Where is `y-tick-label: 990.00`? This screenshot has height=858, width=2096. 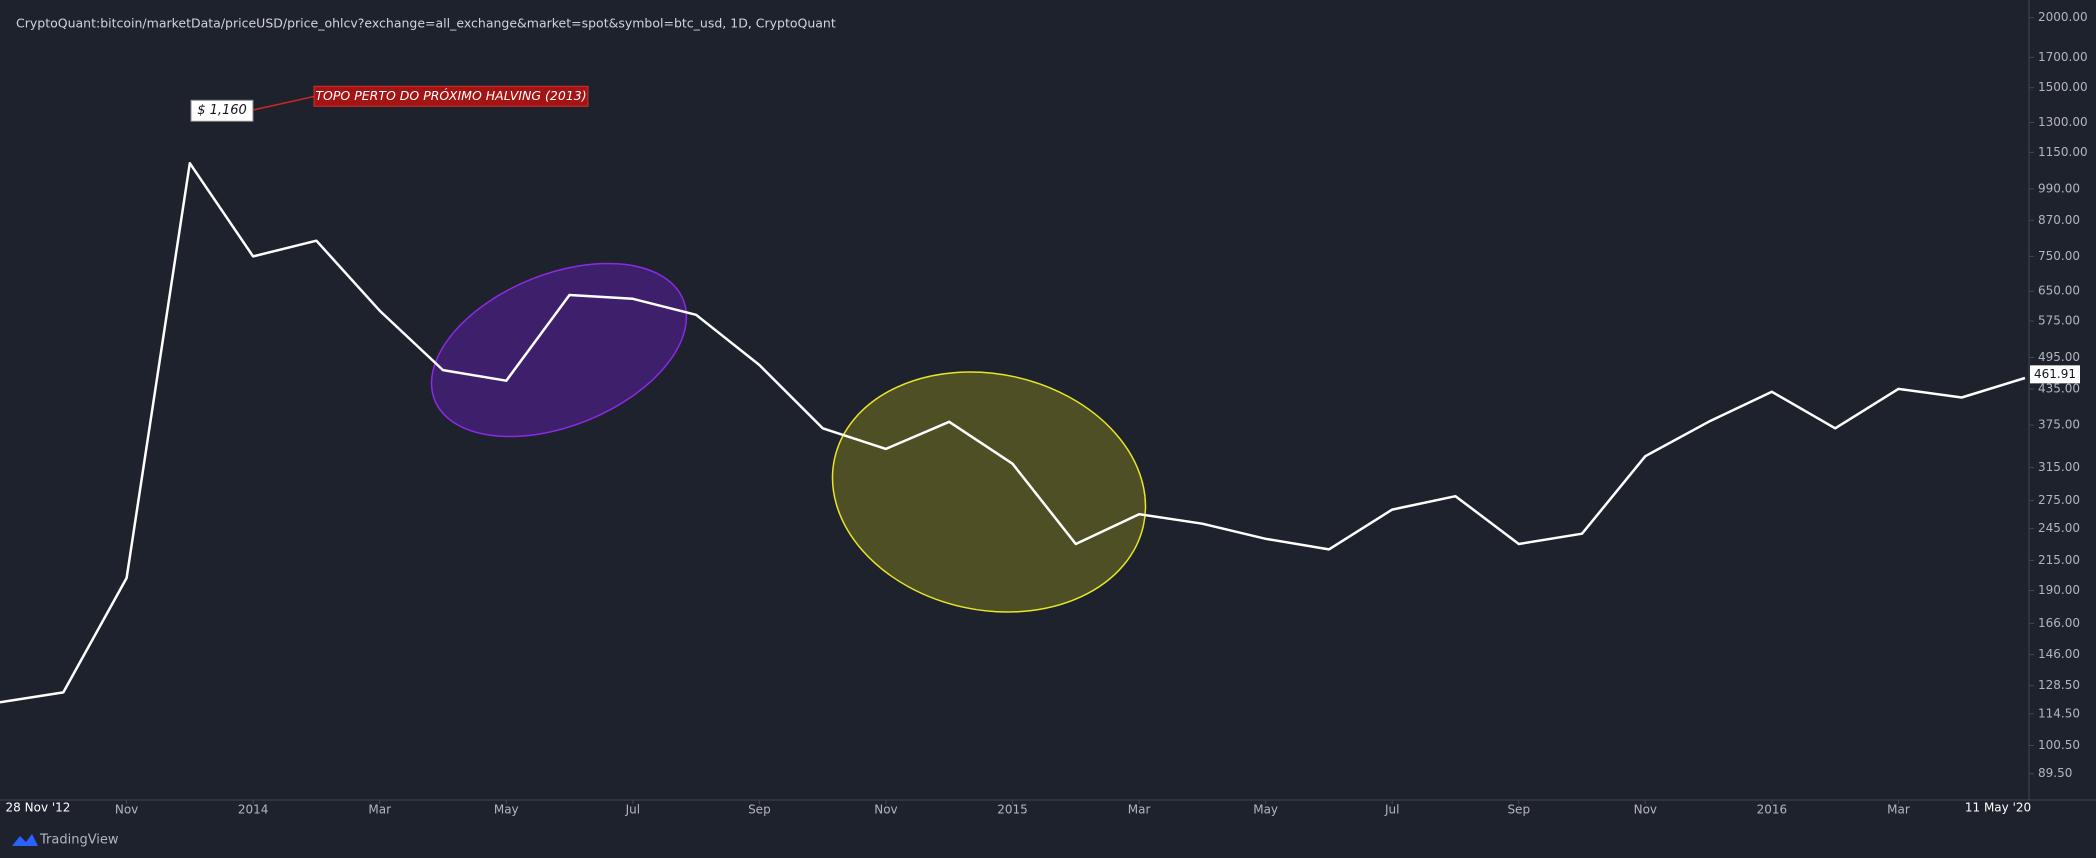 y-tick-label: 990.00 is located at coordinates (2059, 188).